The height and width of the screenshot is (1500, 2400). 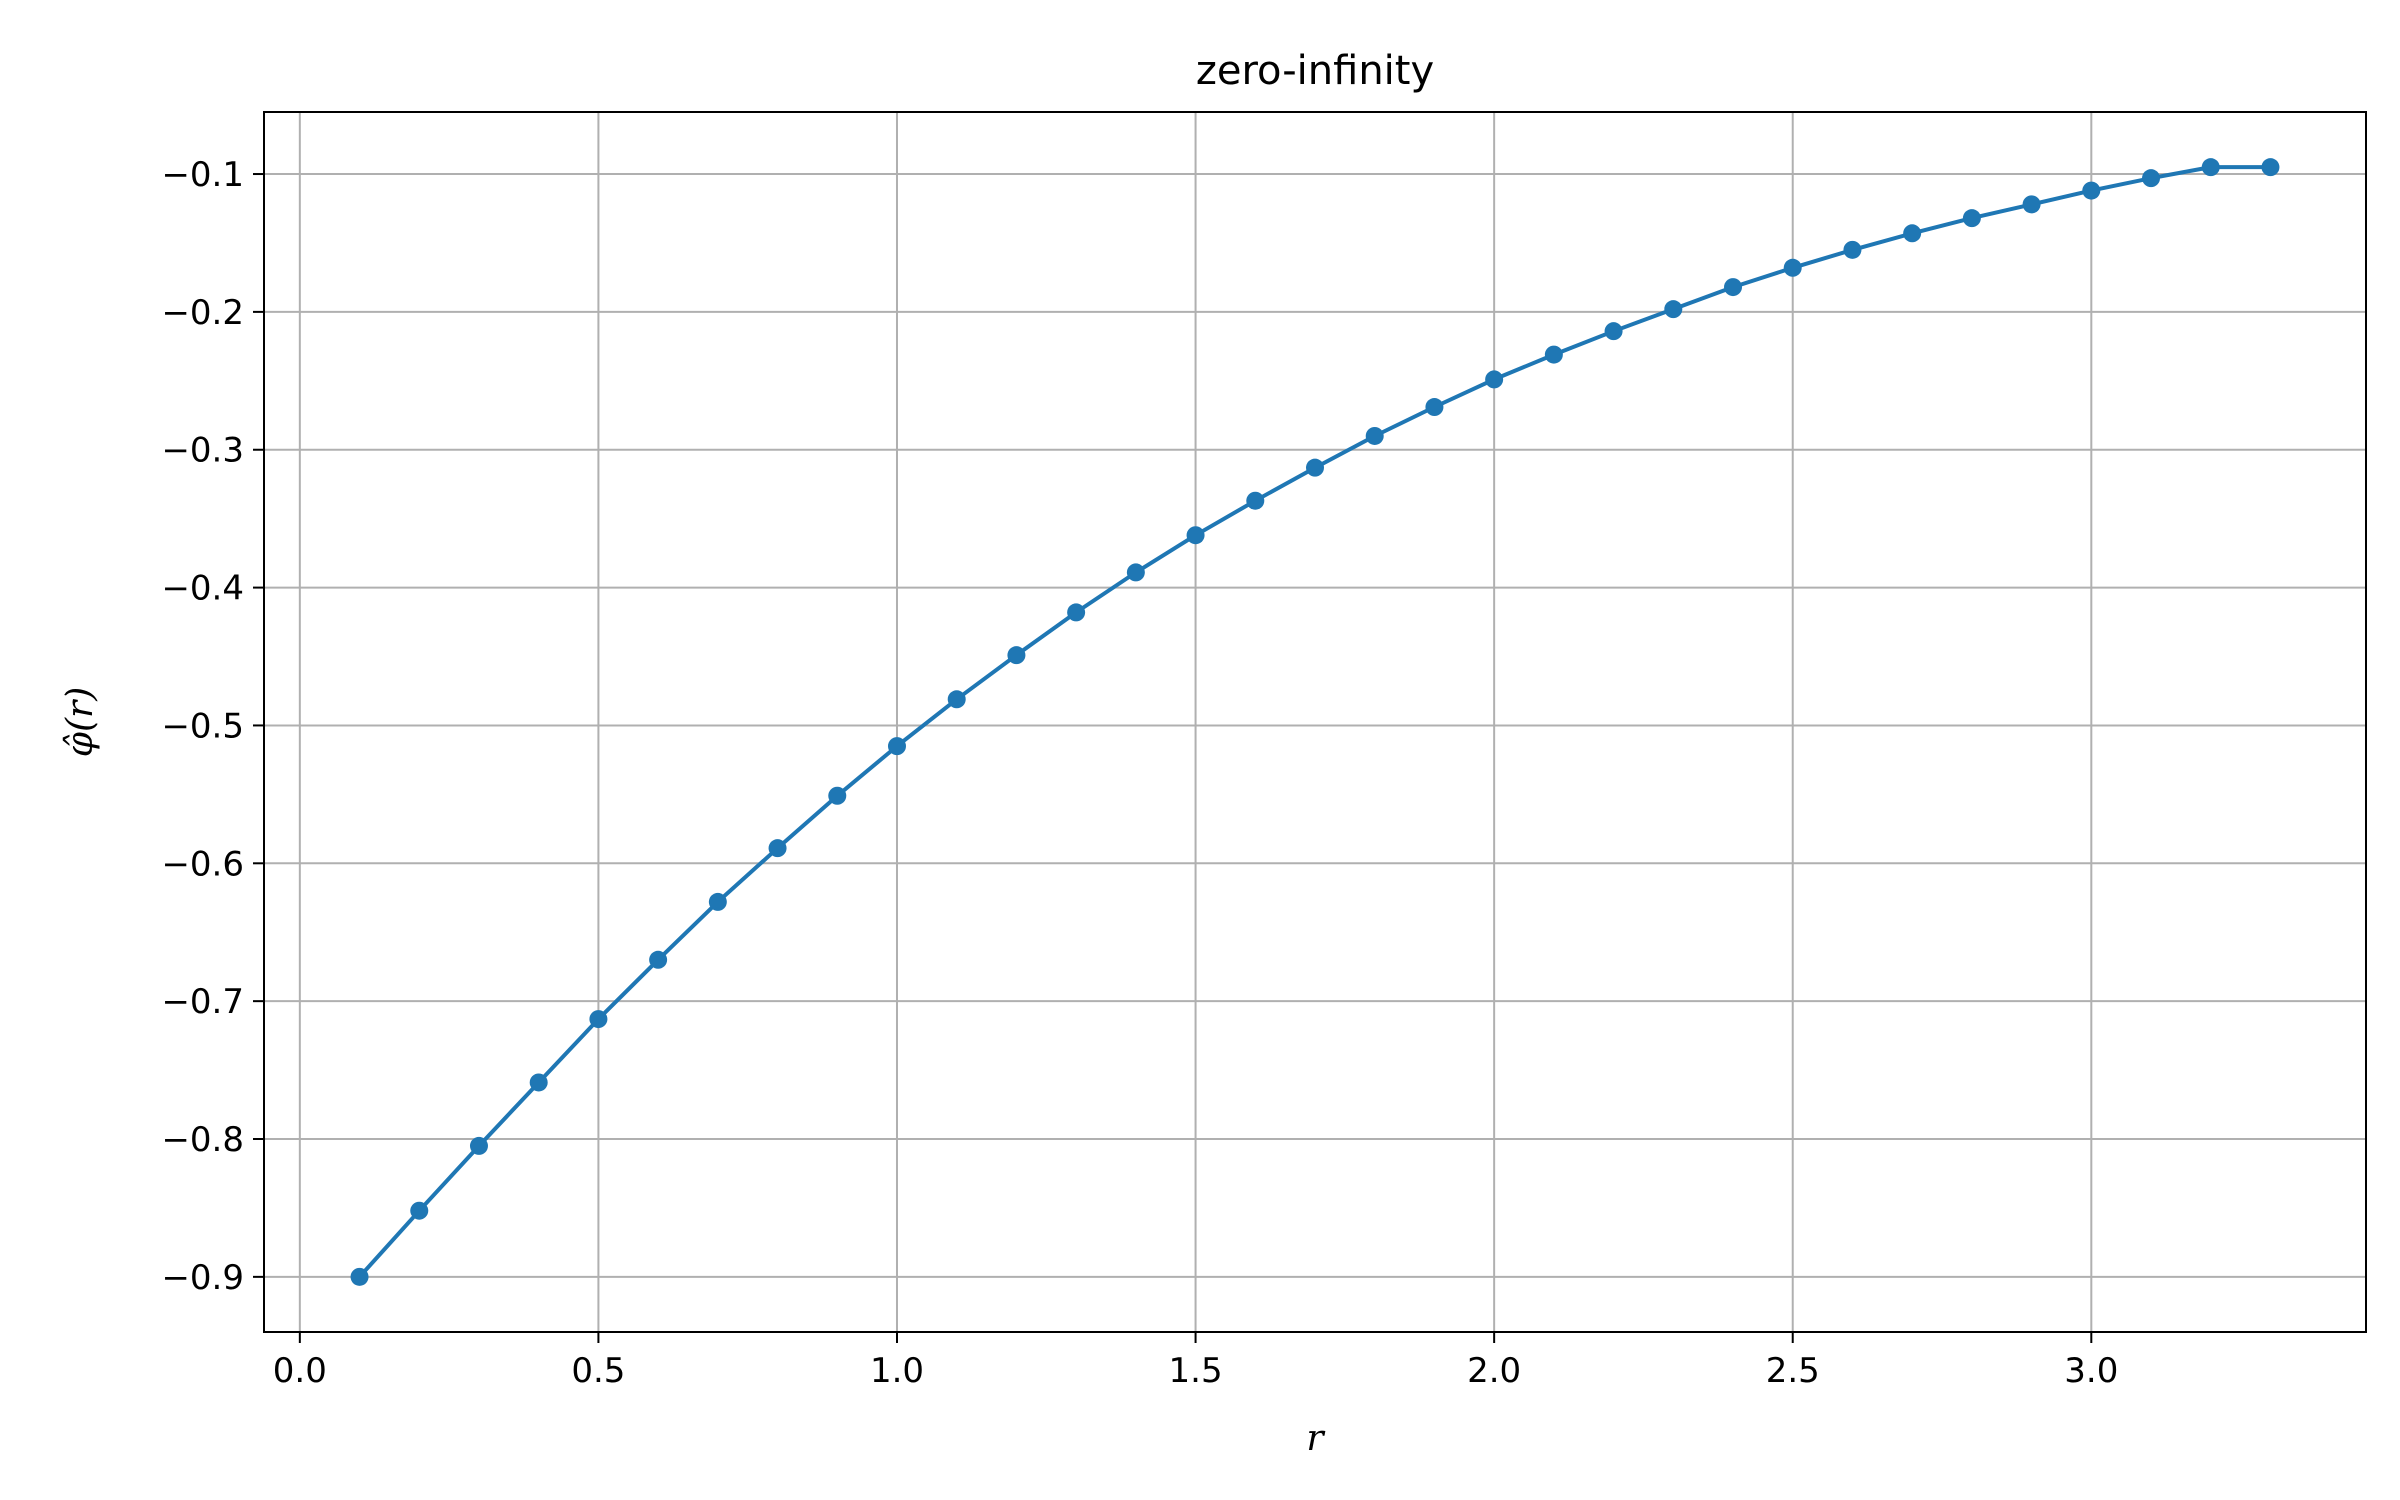 I want to click on y-tick-label: −0.1, so click(x=202, y=175).